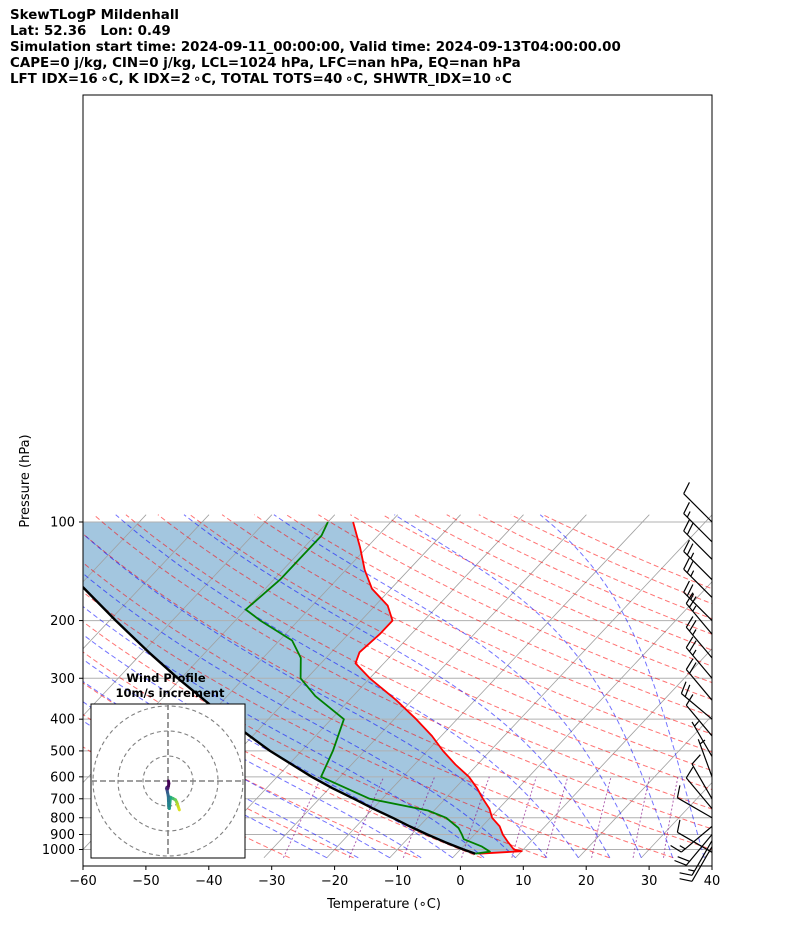  I want to click on y-tick-label: 100, so click(62, 523).